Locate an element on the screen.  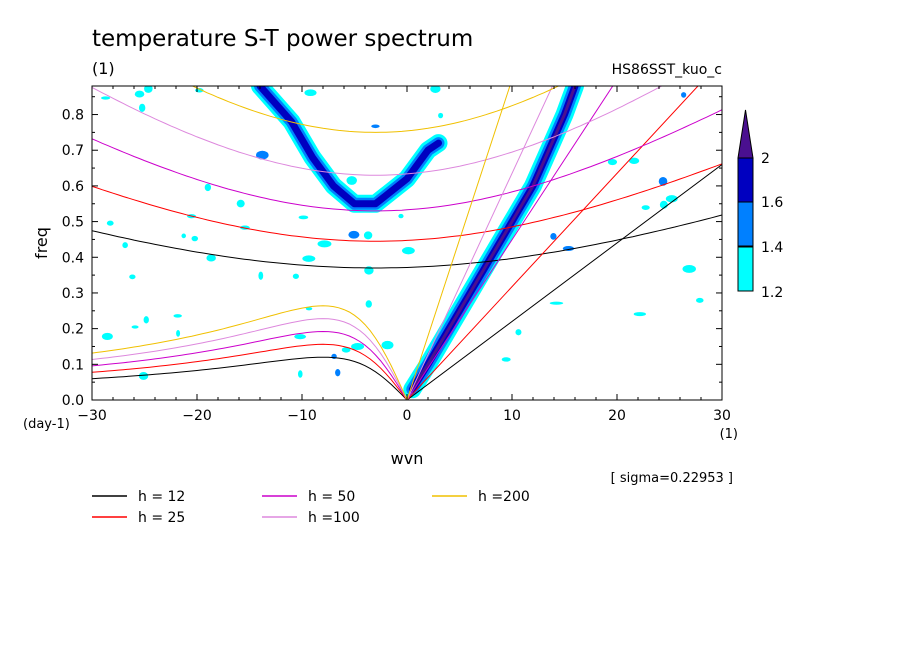
y-tick-label: 0.4 is located at coordinates (73, 258).